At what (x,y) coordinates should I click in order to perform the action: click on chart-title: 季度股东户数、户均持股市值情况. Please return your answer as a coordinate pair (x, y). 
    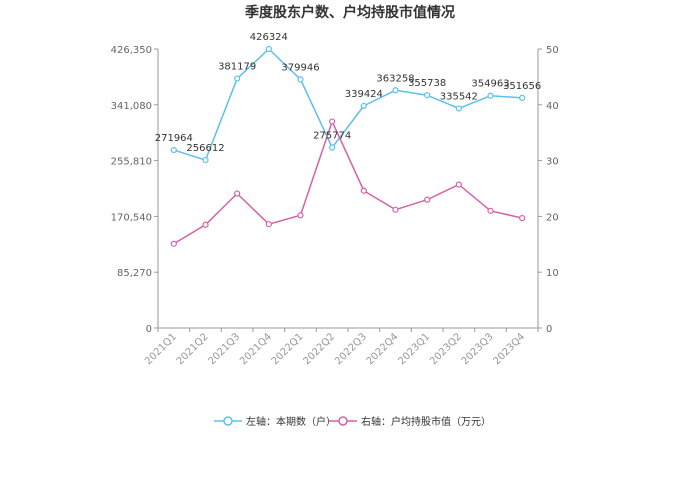
    Looking at the image, I should click on (349, 12).